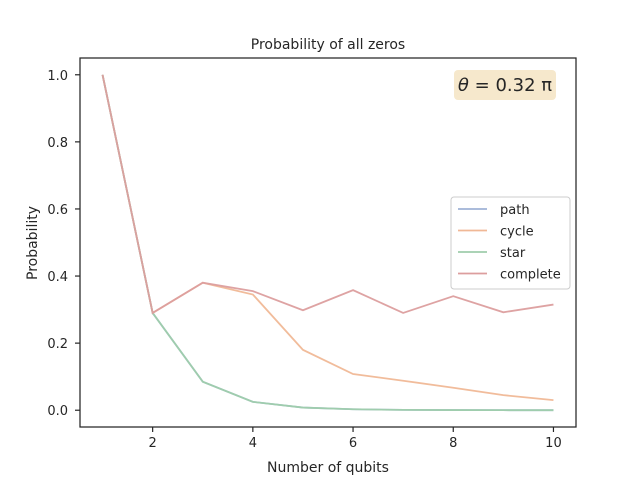 Image resolution: width=640 pixels, height=480 pixels. What do you see at coordinates (153, 443) in the screenshot?
I see `x-tick-label: 2` at bounding box center [153, 443].